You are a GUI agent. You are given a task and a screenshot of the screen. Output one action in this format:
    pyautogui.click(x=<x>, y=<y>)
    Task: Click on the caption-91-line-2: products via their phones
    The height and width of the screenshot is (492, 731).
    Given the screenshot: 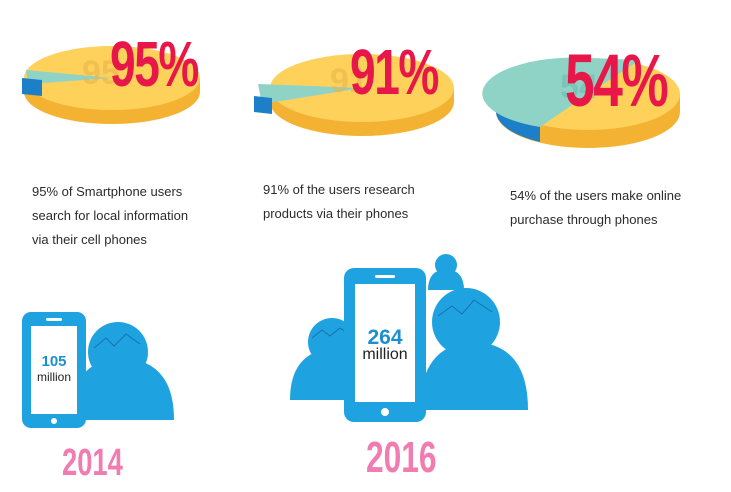 What is the action you would take?
    pyautogui.click(x=336, y=213)
    